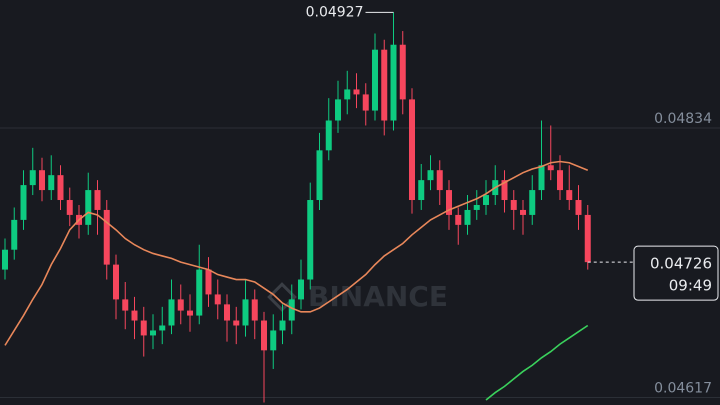 The height and width of the screenshot is (405, 720). I want to click on last-price-label: 0.04726, so click(681, 264).